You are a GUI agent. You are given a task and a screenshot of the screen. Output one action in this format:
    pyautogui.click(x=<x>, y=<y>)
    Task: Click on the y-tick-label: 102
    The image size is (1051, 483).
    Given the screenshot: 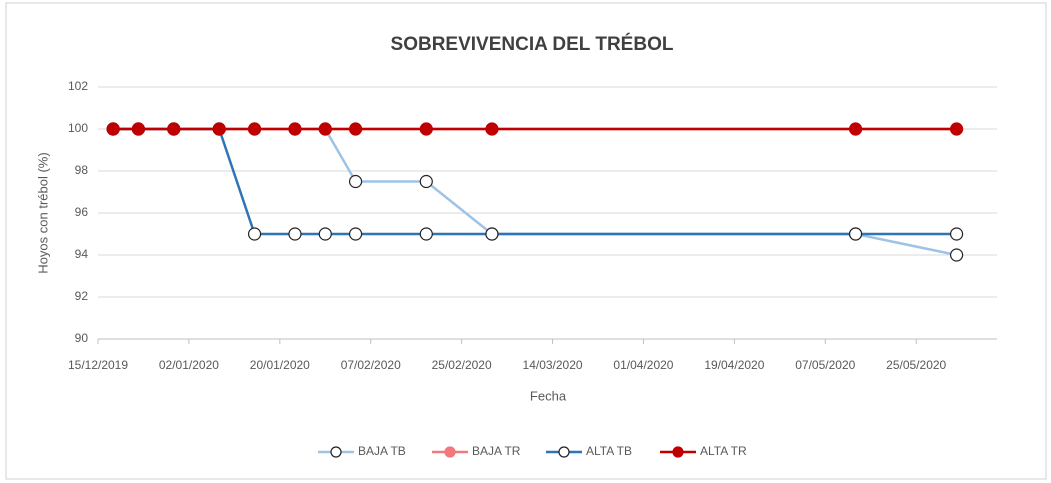 What is the action you would take?
    pyautogui.click(x=78, y=86)
    